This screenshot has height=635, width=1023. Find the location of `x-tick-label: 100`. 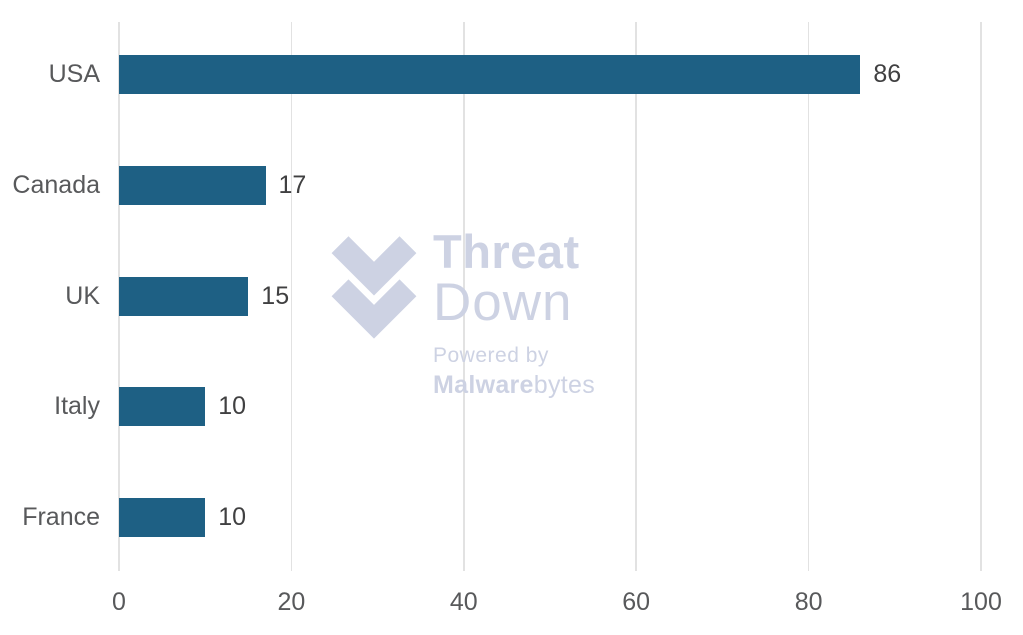

x-tick-label: 100 is located at coordinates (981, 602).